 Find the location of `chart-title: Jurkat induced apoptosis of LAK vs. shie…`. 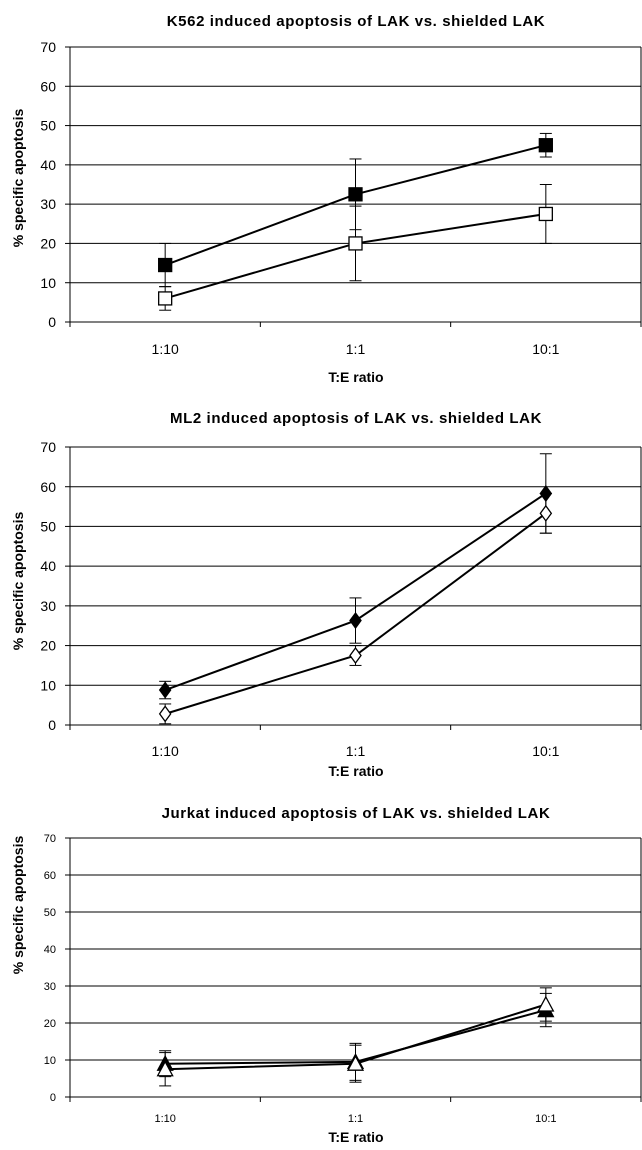

chart-title: Jurkat induced apoptosis of LAK vs. shie… is located at coordinates (356, 813).